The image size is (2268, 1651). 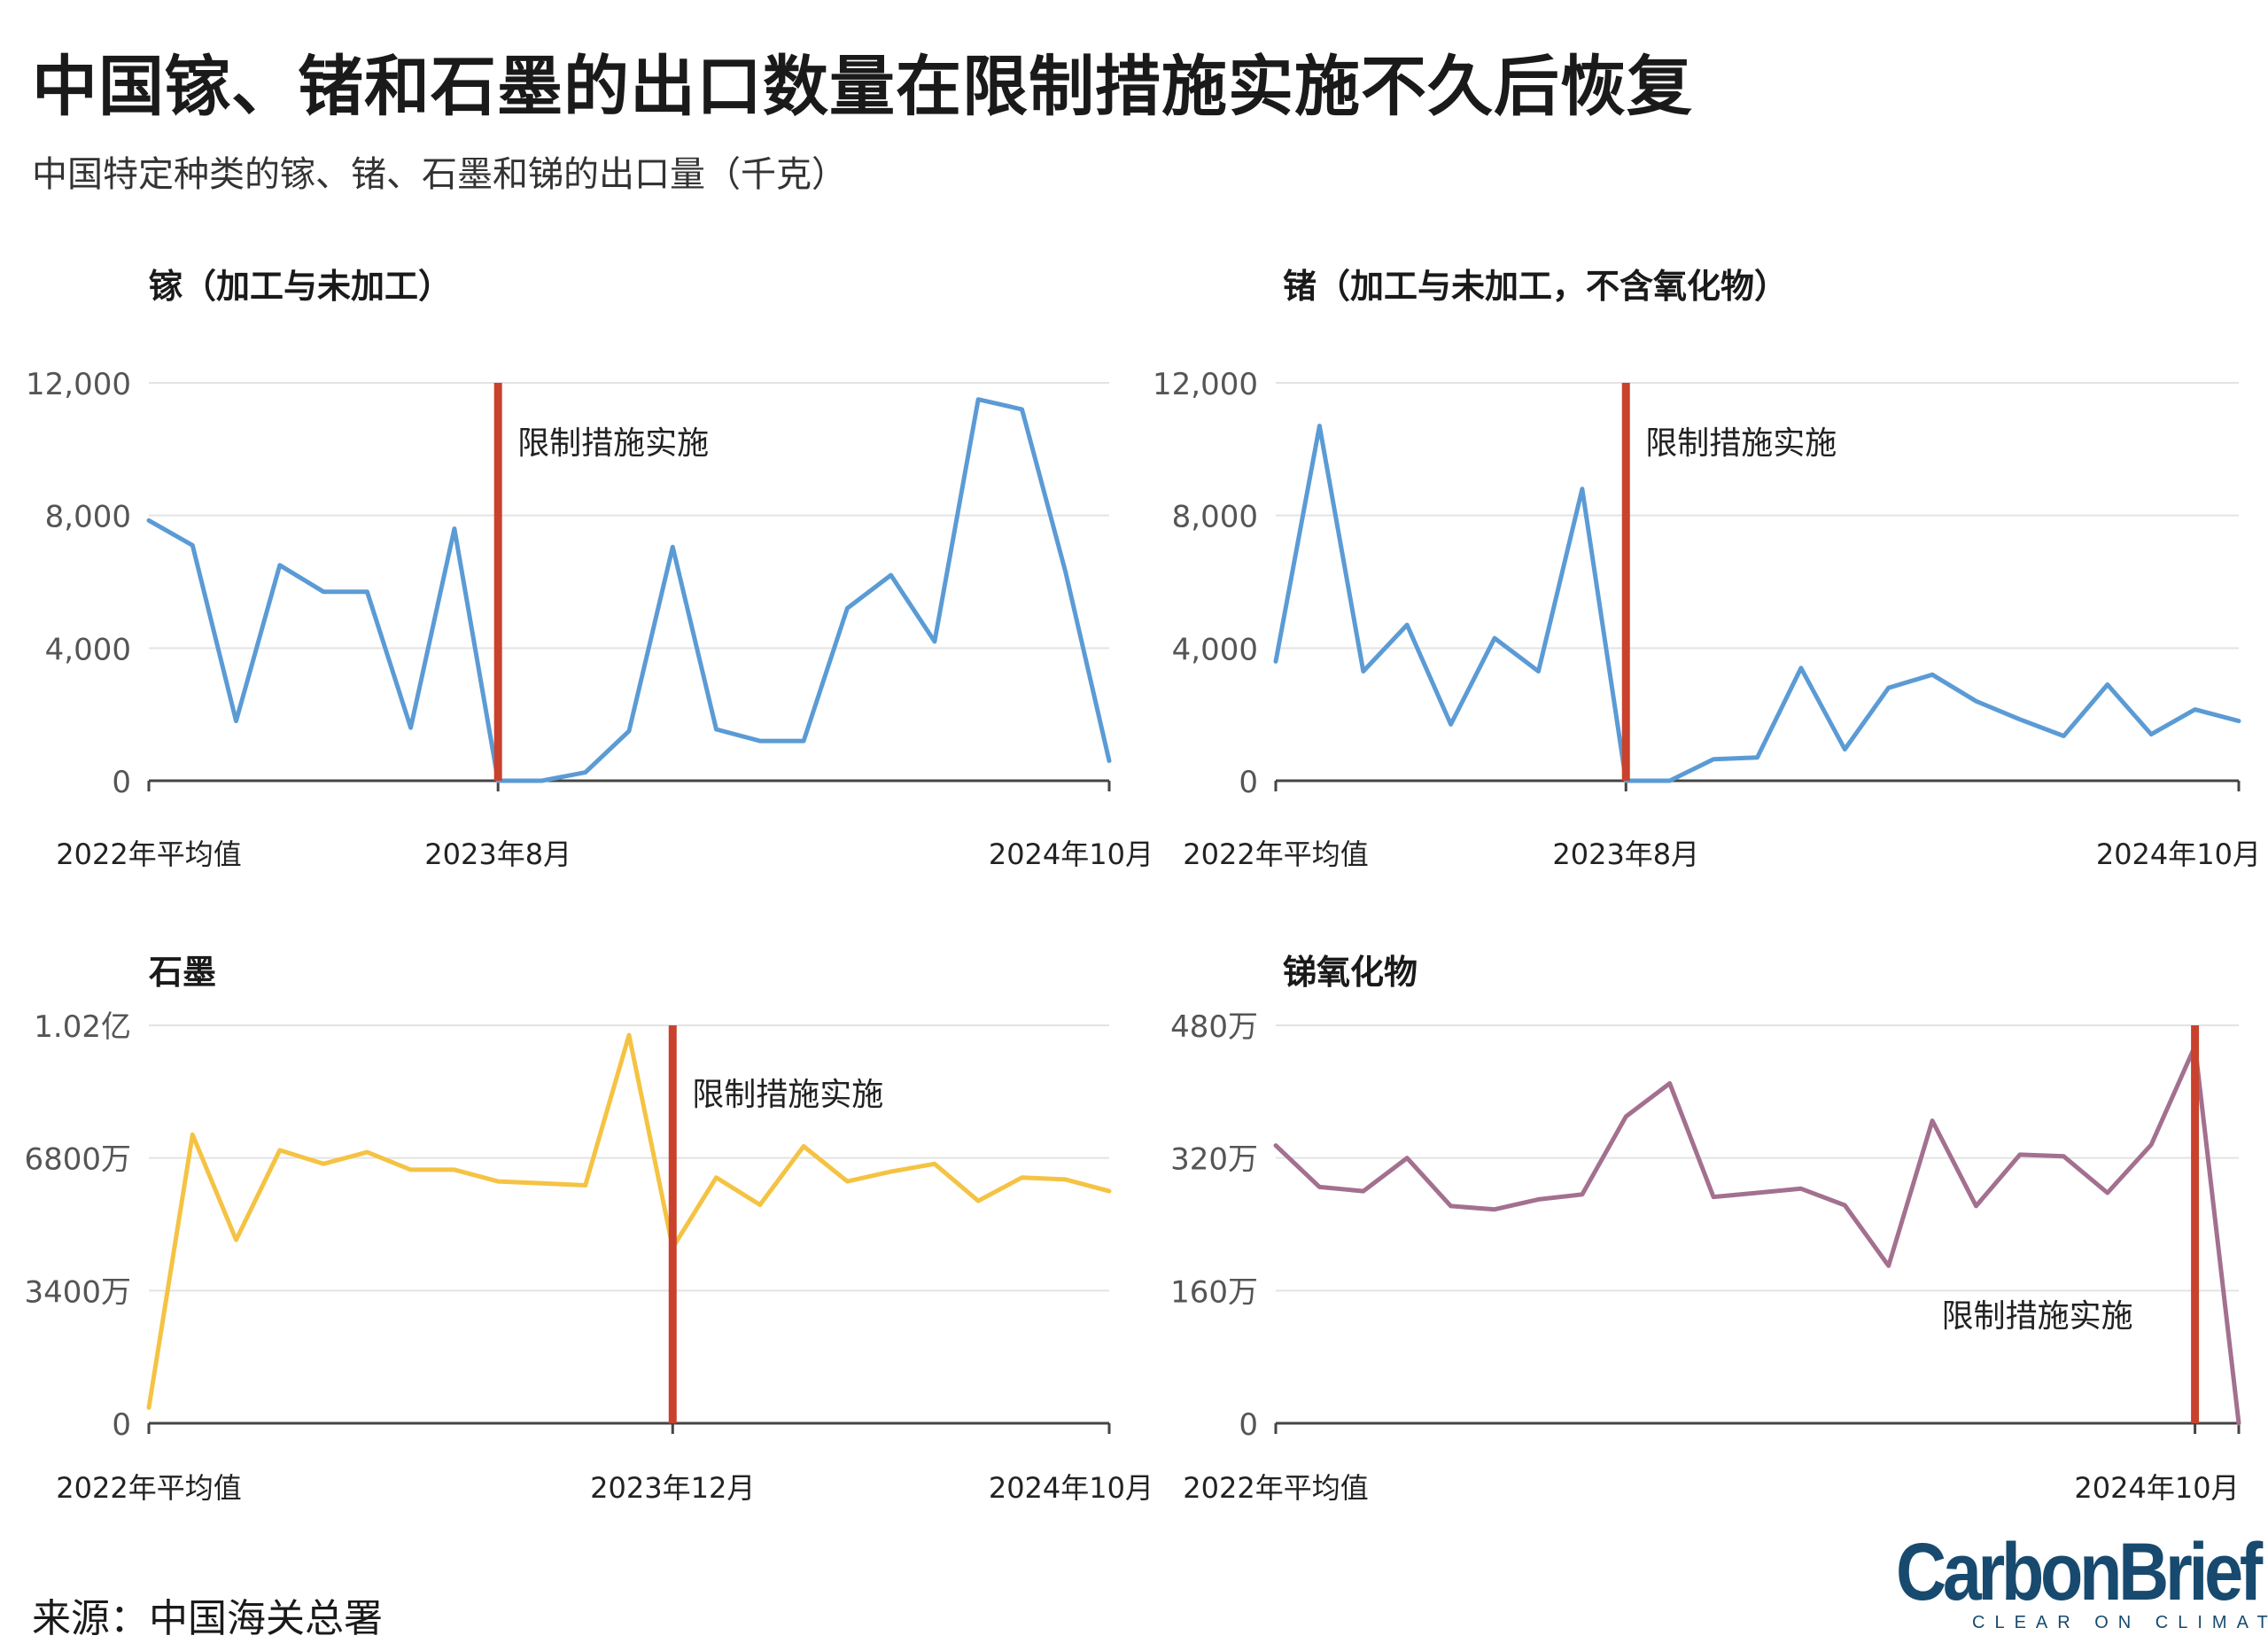 I want to click on antimony-ytick-label: 320万, so click(x=1214, y=1160).